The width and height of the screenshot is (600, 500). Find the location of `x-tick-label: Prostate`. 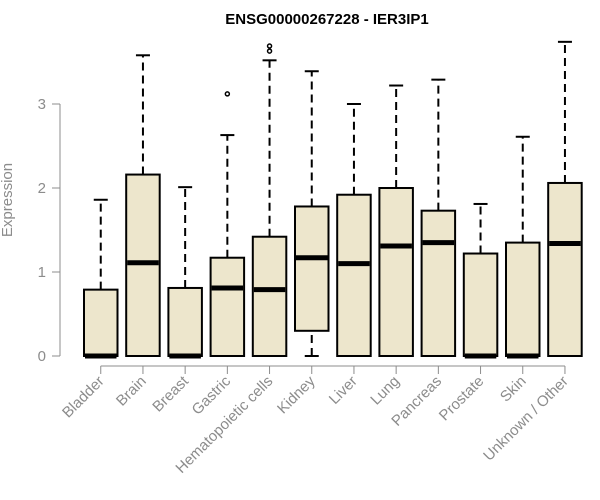

x-tick-label: Prostate is located at coordinates (462, 399).